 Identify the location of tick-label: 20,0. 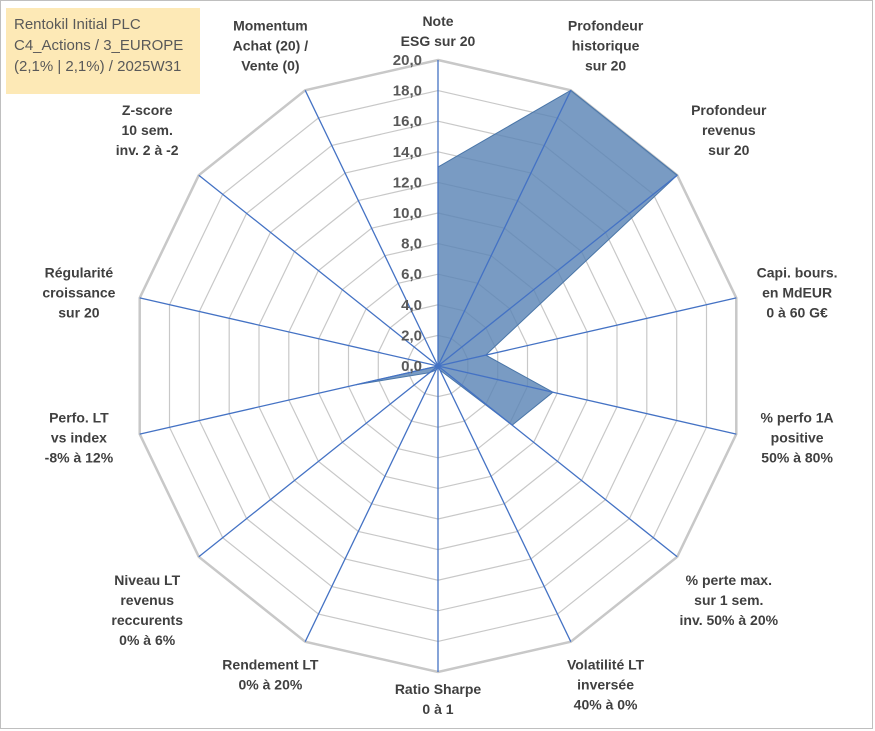
(407, 60).